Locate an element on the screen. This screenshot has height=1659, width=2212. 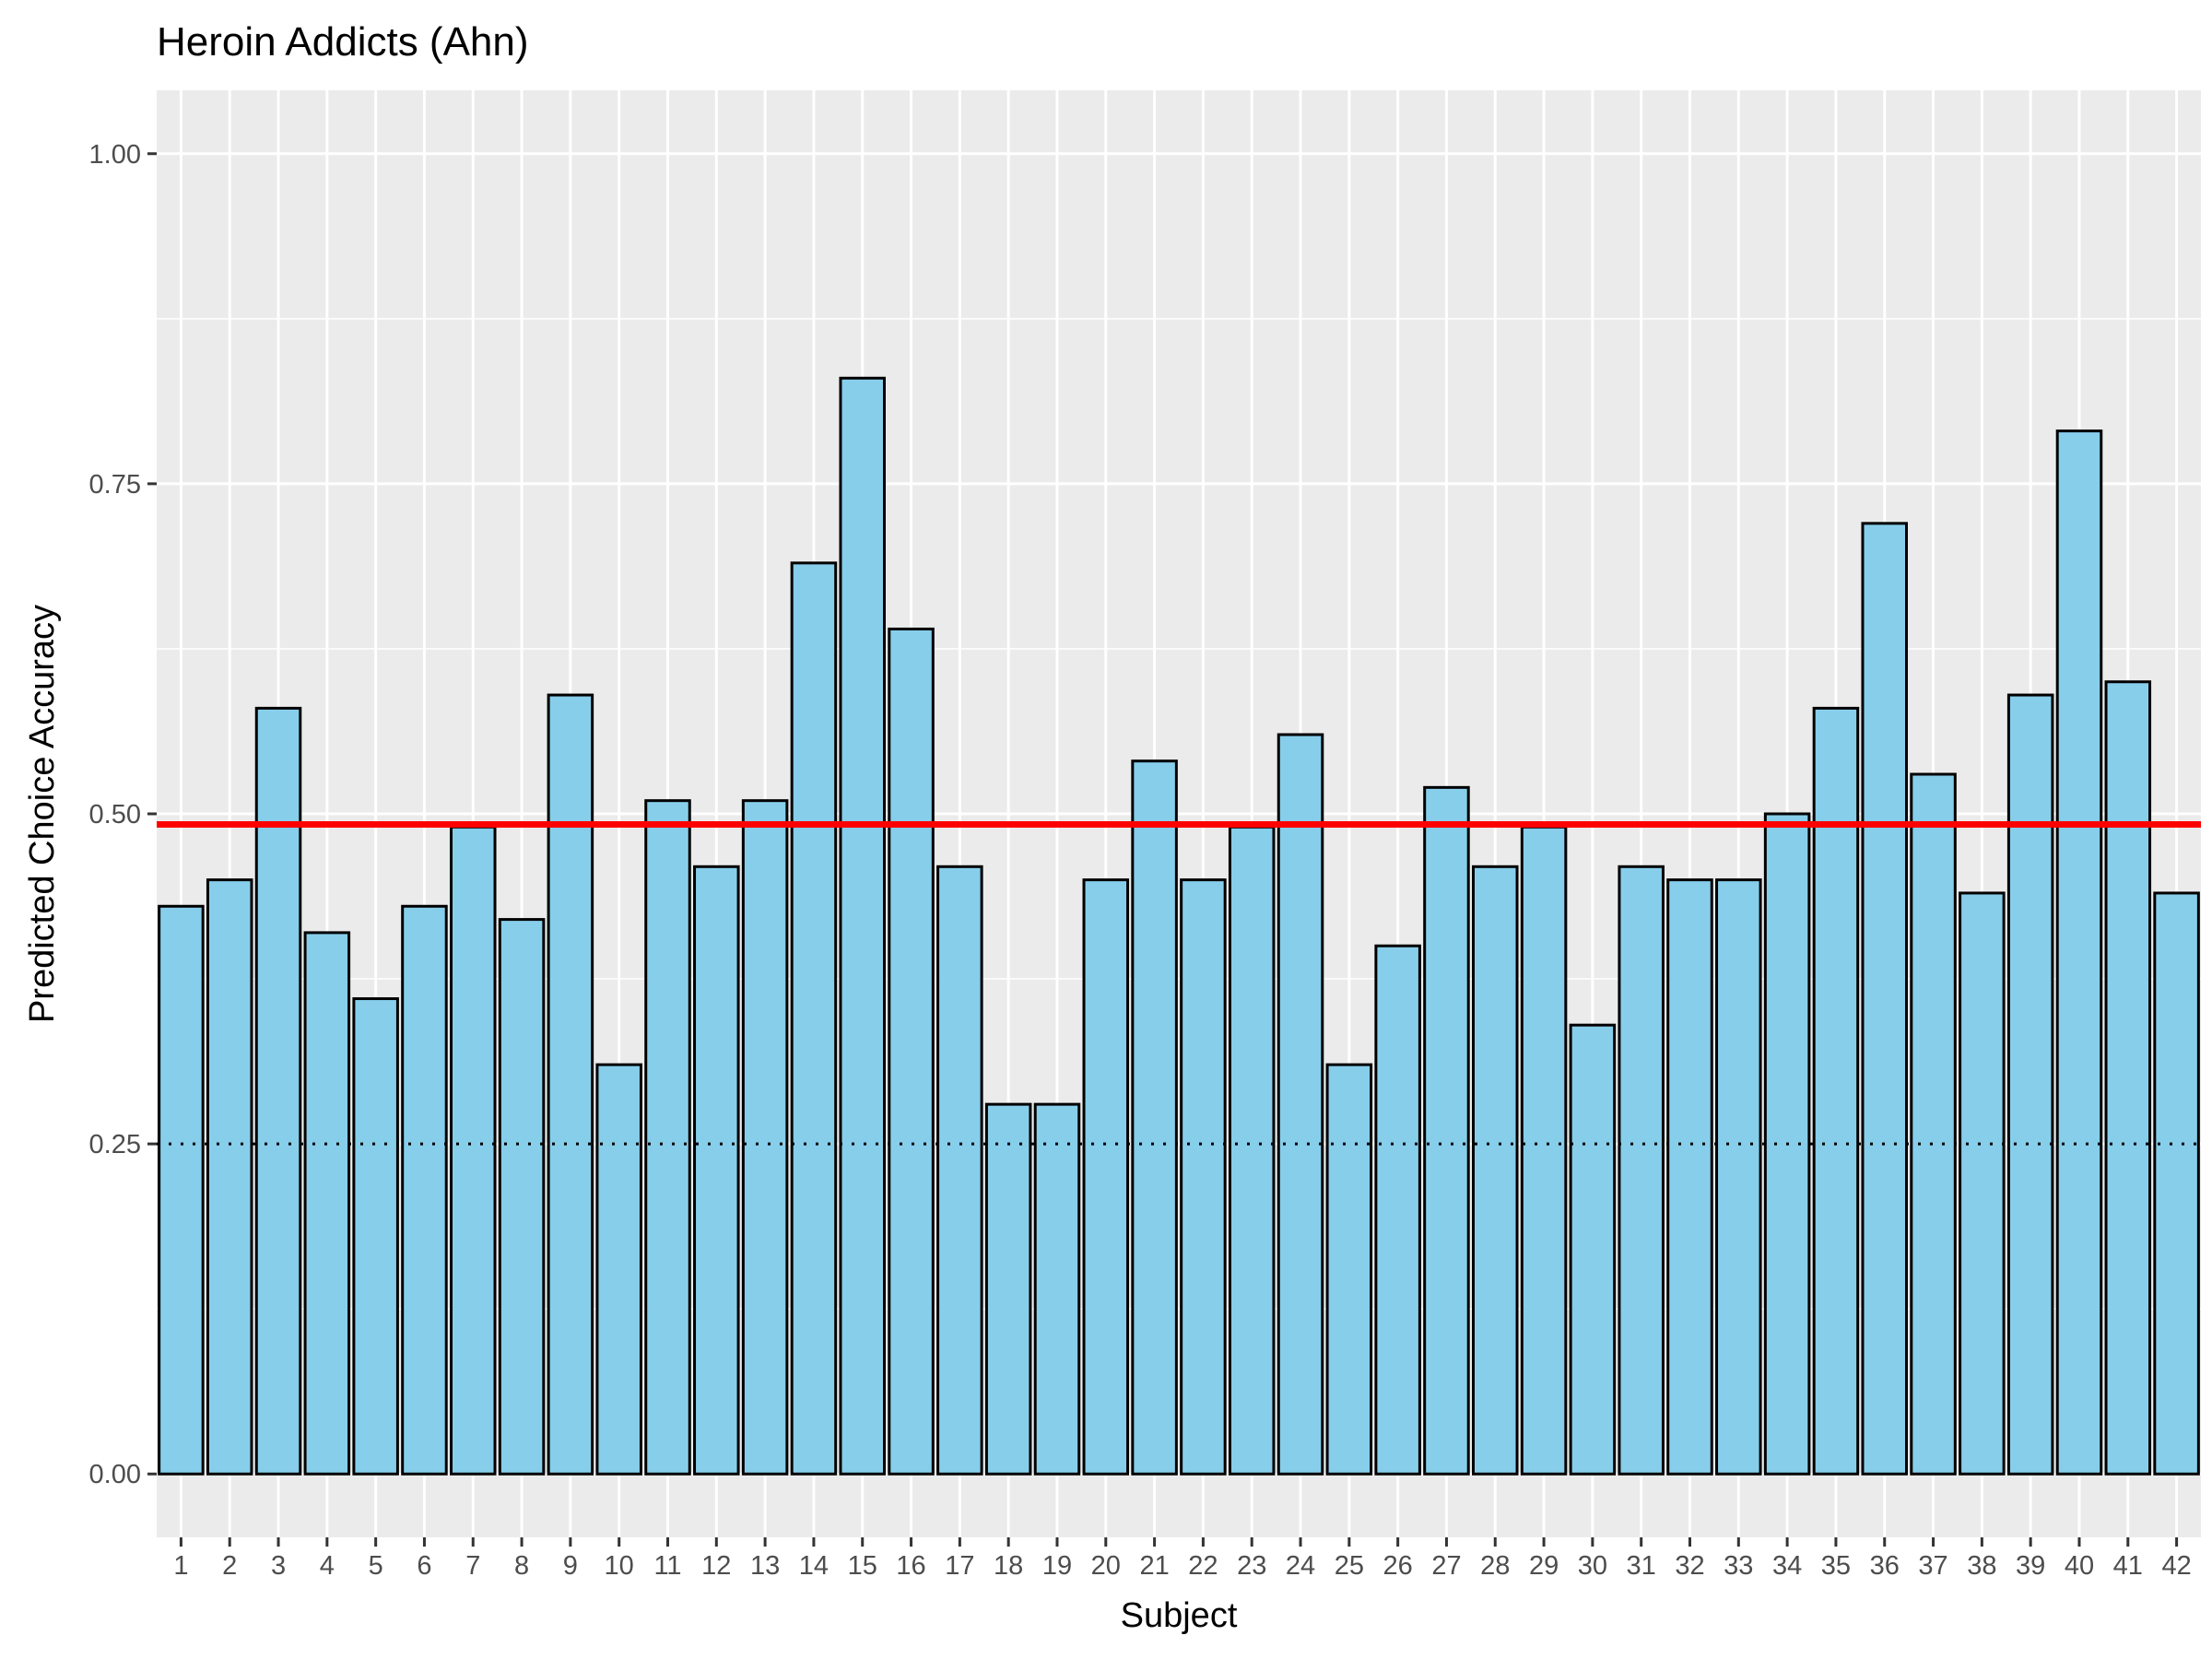
x-tick-label: 14 is located at coordinates (814, 1566).